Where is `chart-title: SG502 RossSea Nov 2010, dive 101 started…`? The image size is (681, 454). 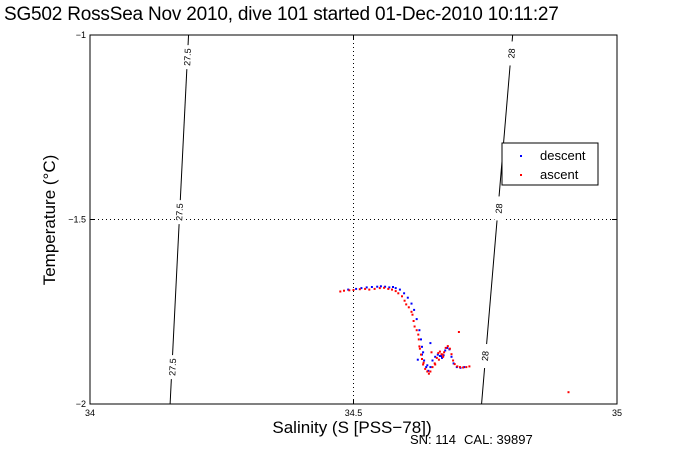
chart-title: SG502 RossSea Nov 2010, dive 101 started… is located at coordinates (281, 14).